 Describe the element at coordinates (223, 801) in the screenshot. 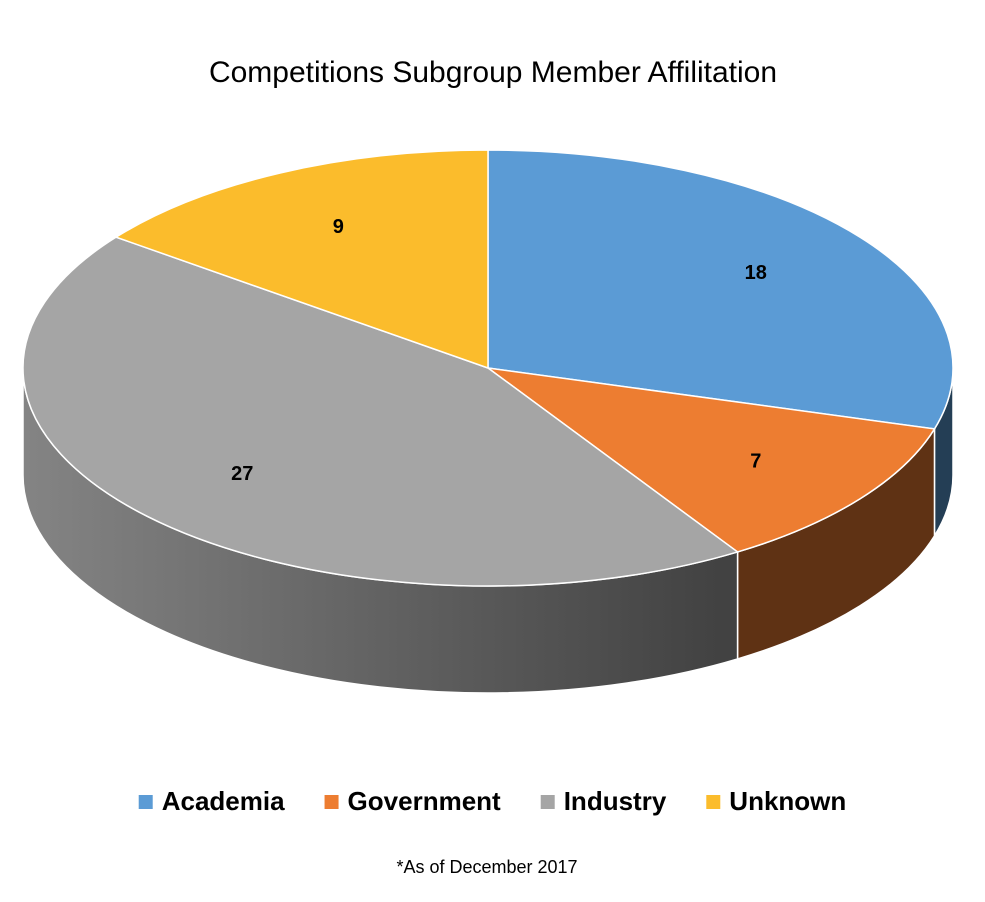

I see `legend-label: Academia` at that location.